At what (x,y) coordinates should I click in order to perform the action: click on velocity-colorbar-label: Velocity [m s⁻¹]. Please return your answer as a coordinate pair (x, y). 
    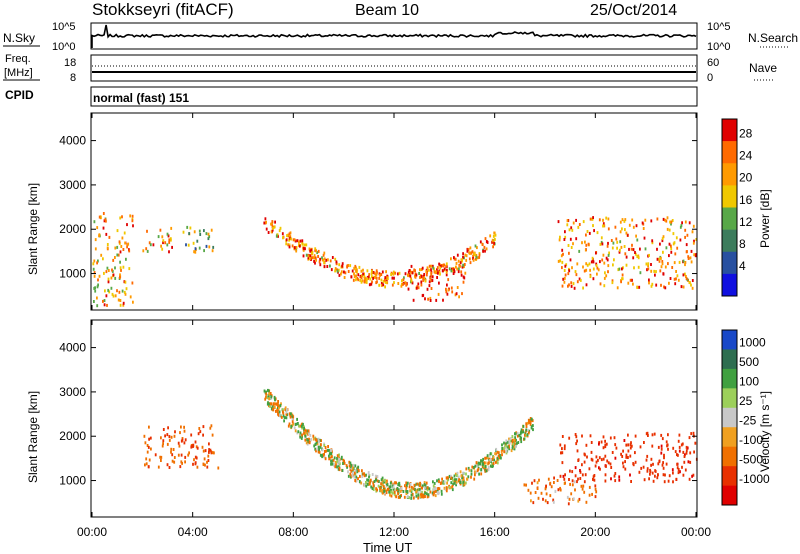
    Looking at the image, I should click on (765, 431).